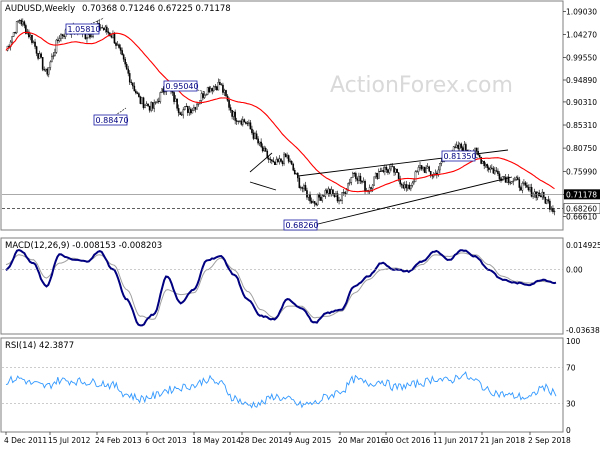 Image resolution: width=600 pixels, height=450 pixels. Describe the element at coordinates (581, 148) in the screenshot. I see `price-ytick-label: 0.80750` at that location.